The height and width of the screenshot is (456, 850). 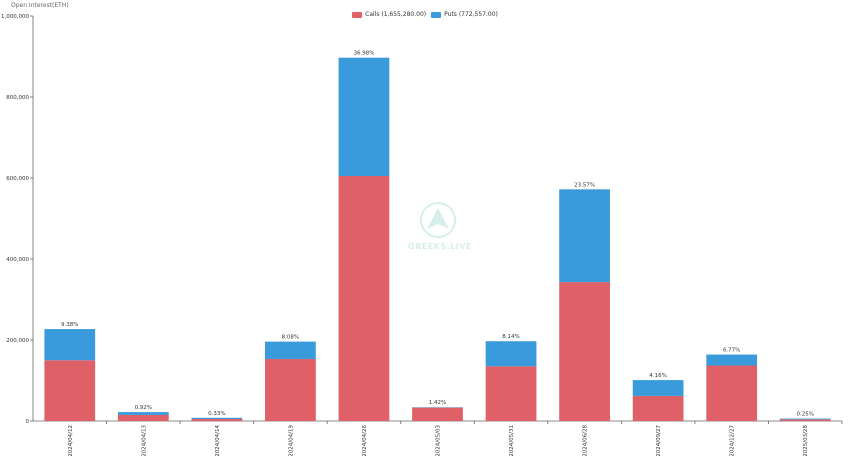 What do you see at coordinates (17, 179) in the screenshot?
I see `y-tick-label: 600,000` at bounding box center [17, 179].